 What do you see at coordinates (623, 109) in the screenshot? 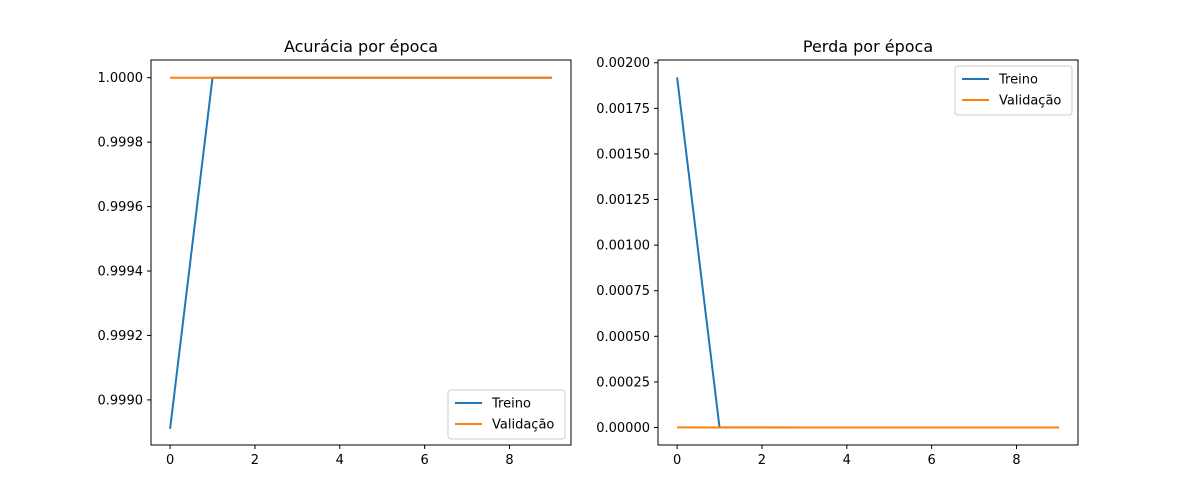
I see `loss-y-tick-label: 0.00175` at bounding box center [623, 109].